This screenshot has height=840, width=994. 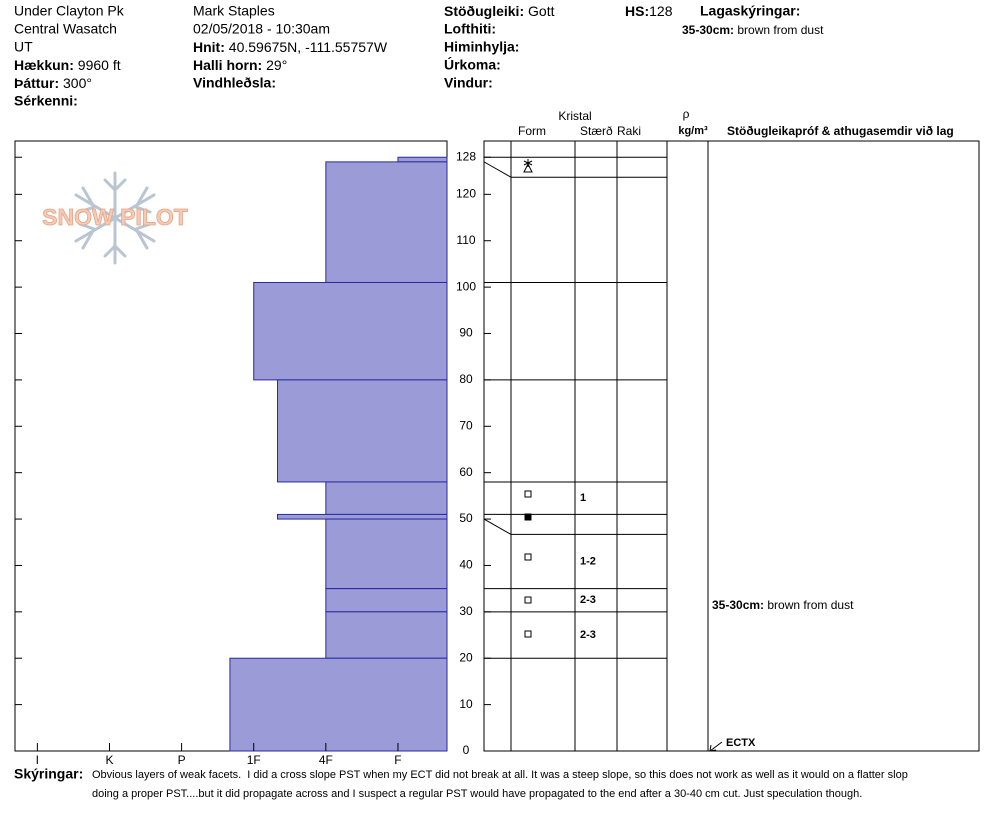 What do you see at coordinates (65, 29) in the screenshot?
I see `site: Central Wasatch` at bounding box center [65, 29].